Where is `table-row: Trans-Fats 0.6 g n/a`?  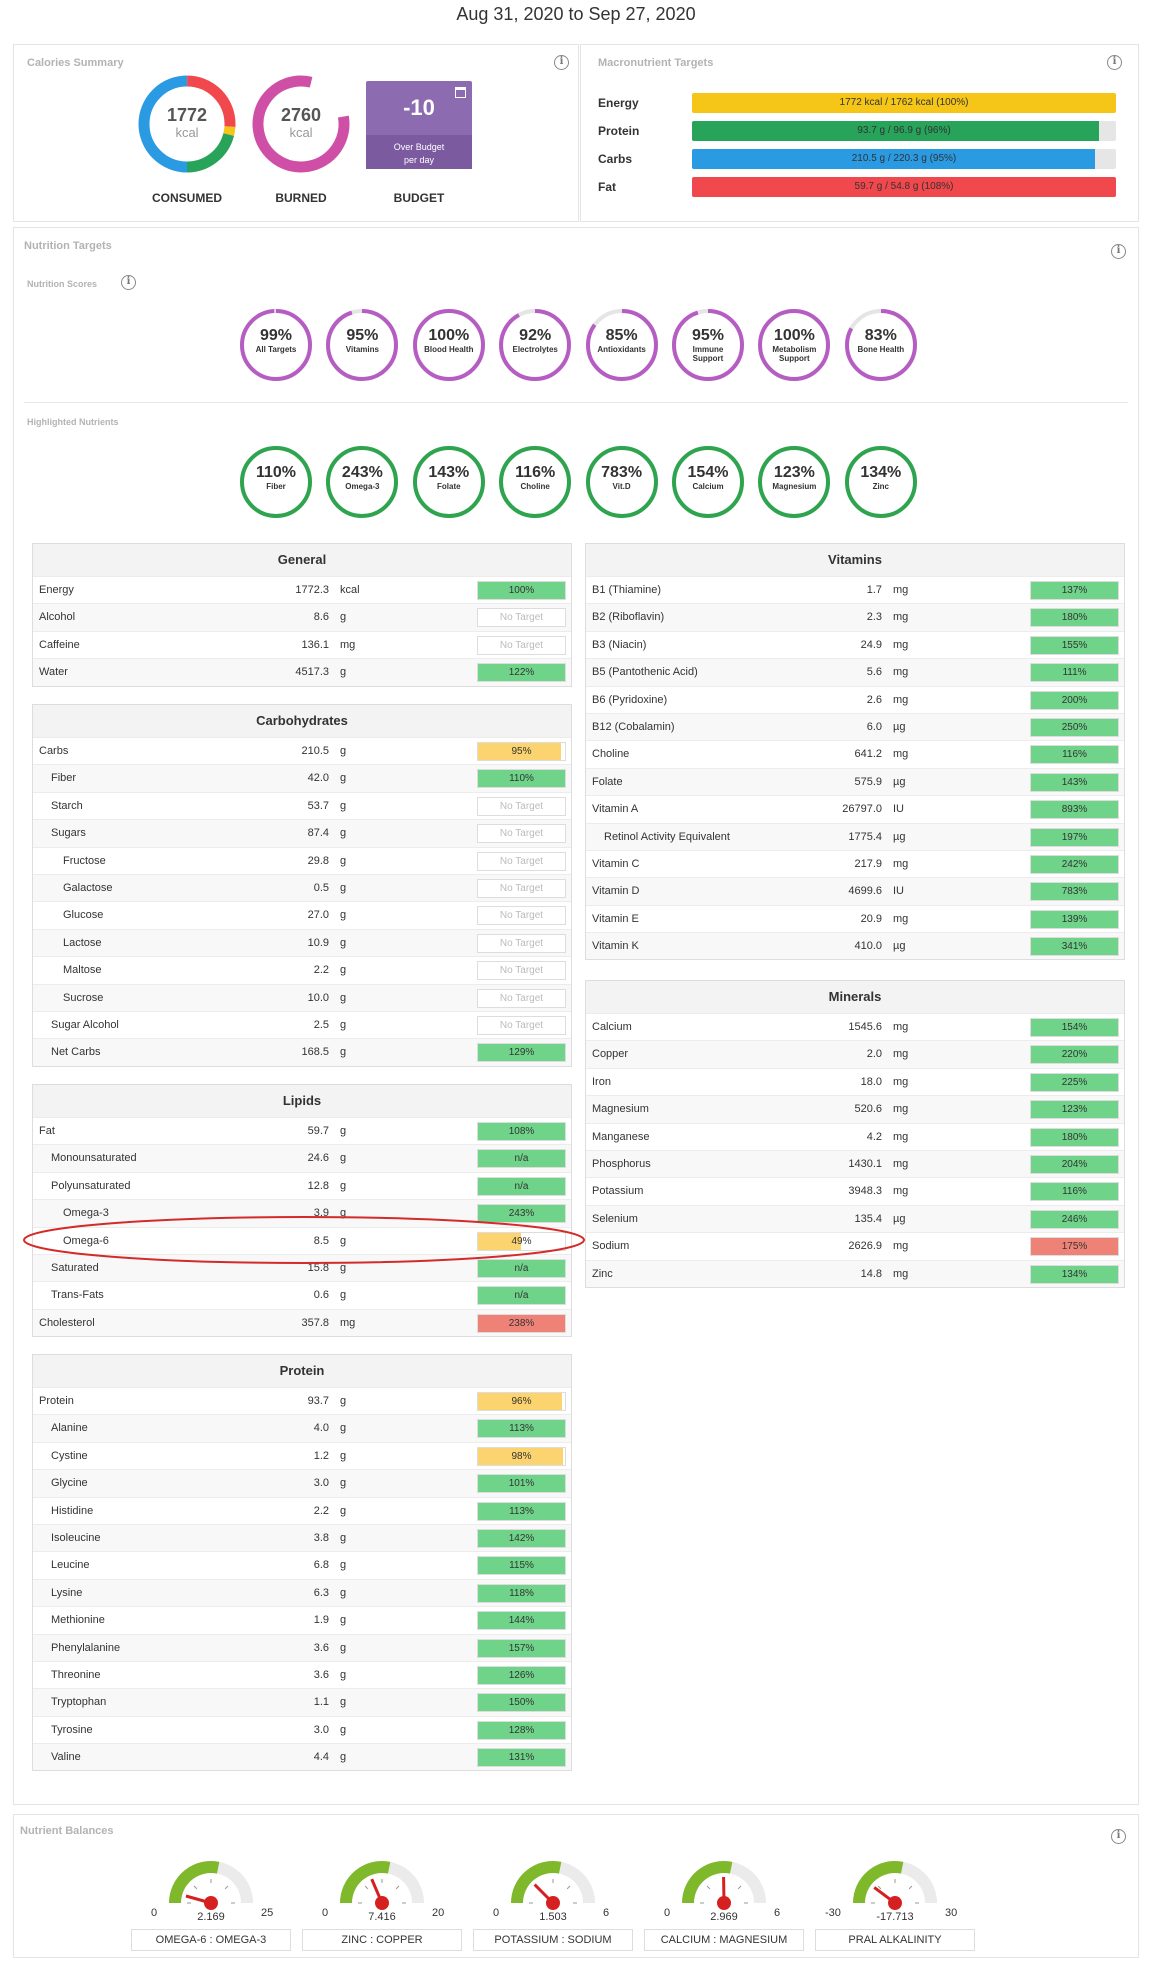 table-row: Trans-Fats 0.6 g n/a is located at coordinates (302, 1294).